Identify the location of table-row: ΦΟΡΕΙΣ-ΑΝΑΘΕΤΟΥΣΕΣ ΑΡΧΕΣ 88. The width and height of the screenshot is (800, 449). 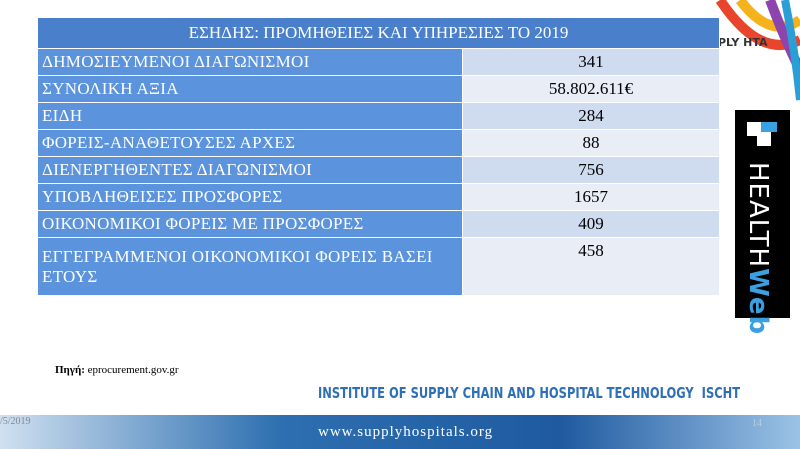
(378, 143).